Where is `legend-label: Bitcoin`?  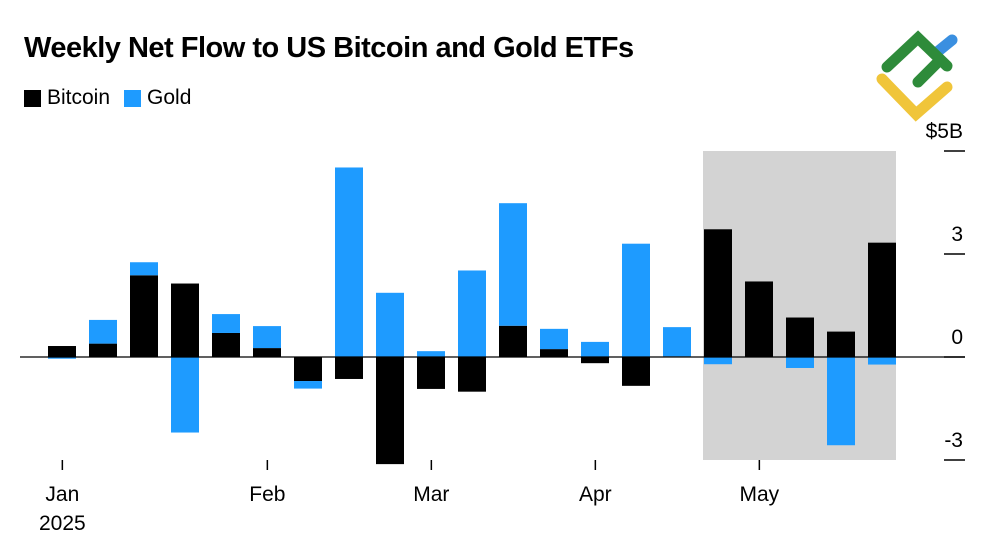 legend-label: Bitcoin is located at coordinates (79, 97).